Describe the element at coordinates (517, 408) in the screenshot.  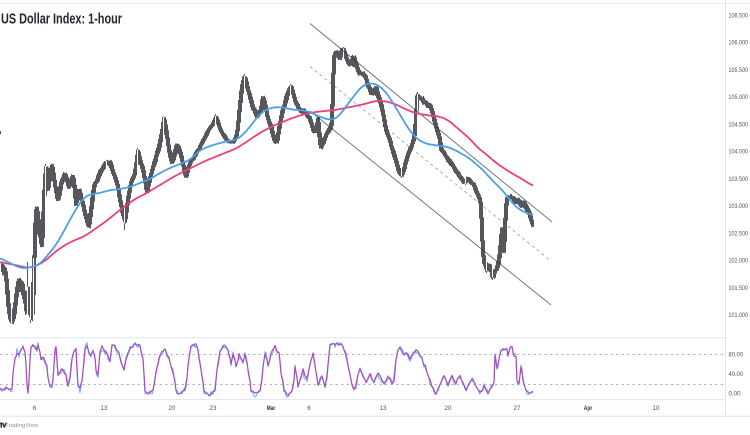
I see `svg-text: 27` at that location.